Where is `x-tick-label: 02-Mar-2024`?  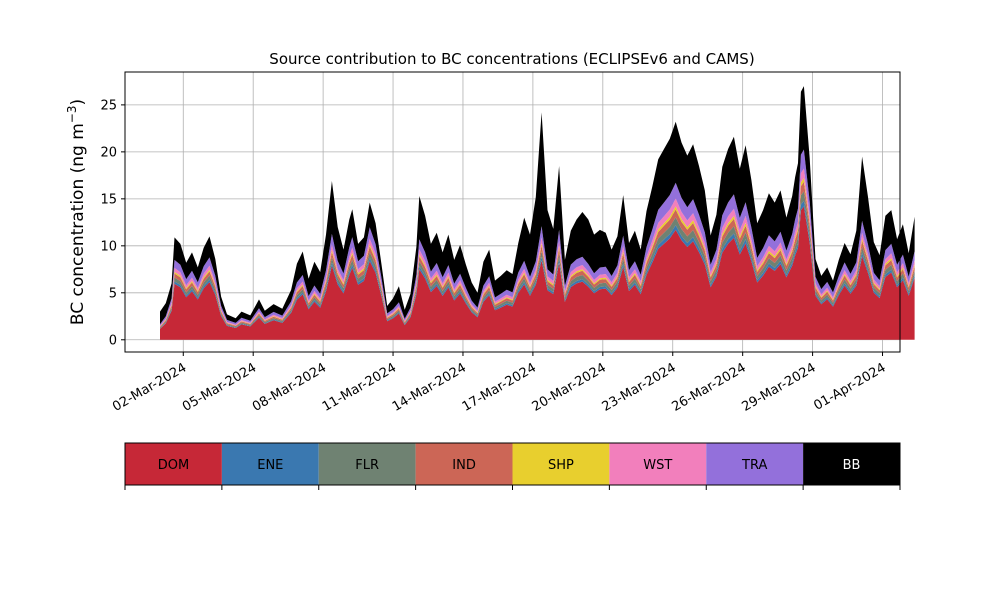 x-tick-label: 02-Mar-2024 is located at coordinates (149, 387).